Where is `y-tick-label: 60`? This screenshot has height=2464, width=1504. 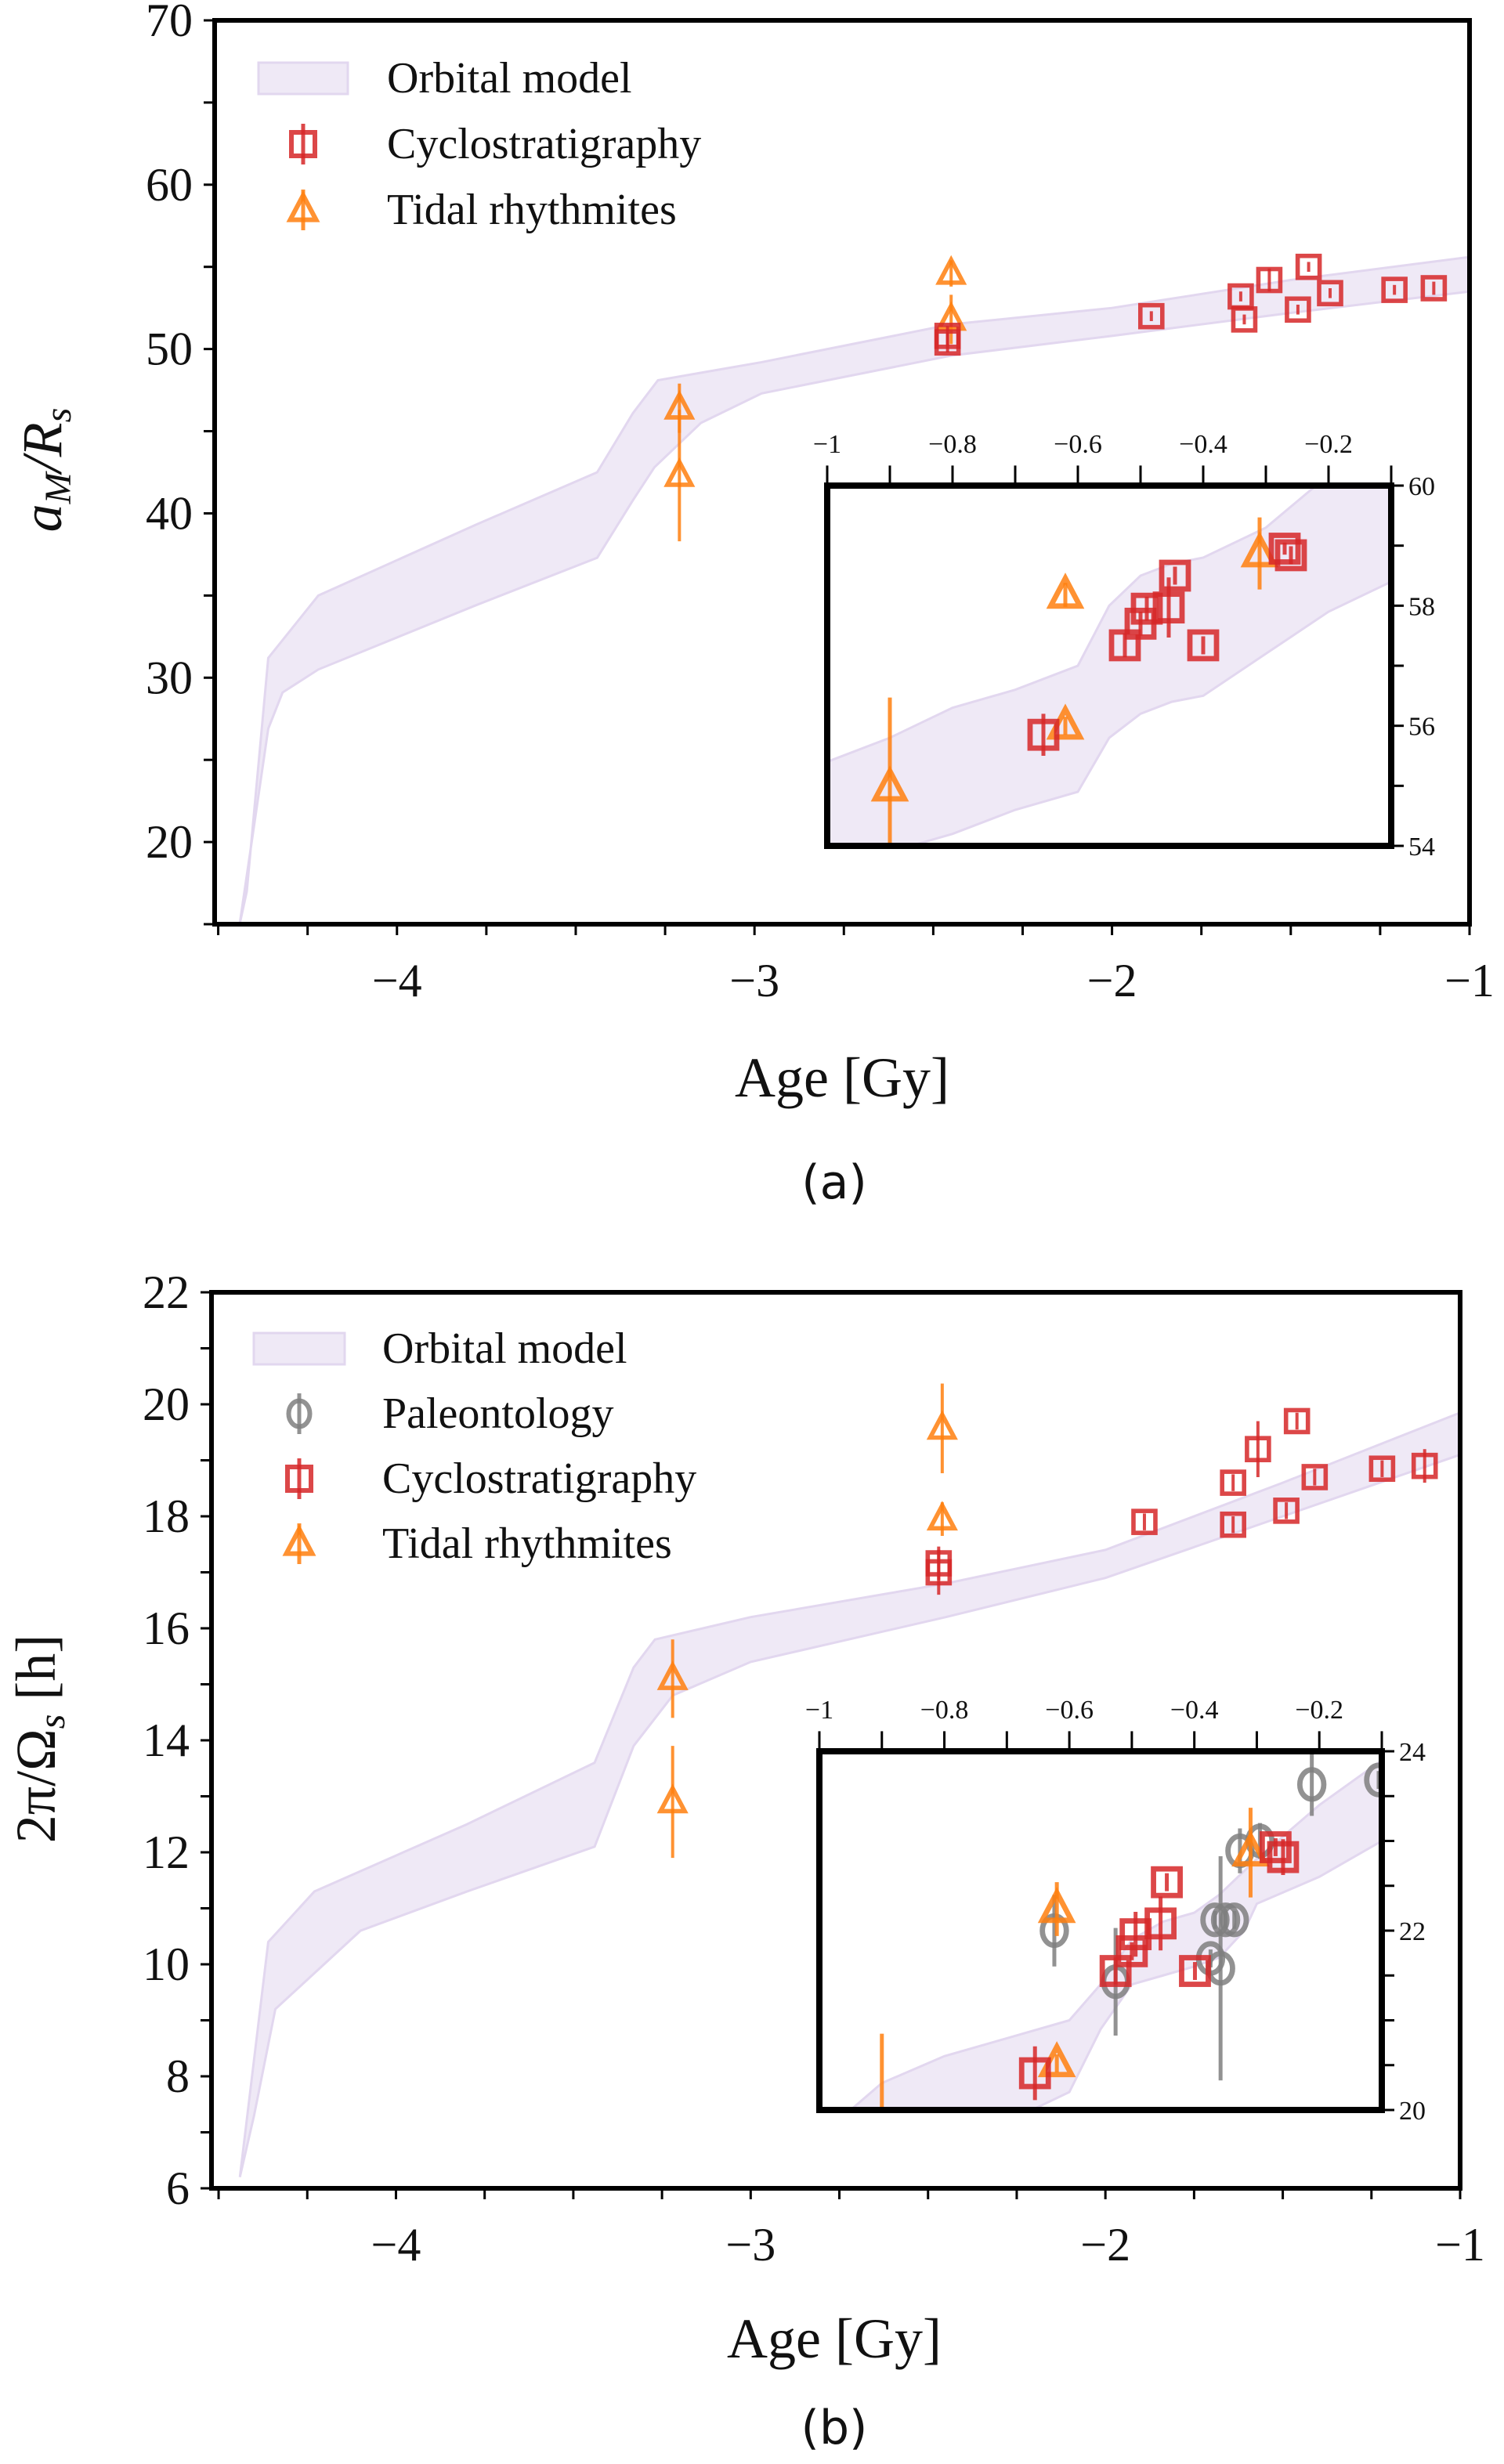
y-tick-label: 60 is located at coordinates (1421, 486).